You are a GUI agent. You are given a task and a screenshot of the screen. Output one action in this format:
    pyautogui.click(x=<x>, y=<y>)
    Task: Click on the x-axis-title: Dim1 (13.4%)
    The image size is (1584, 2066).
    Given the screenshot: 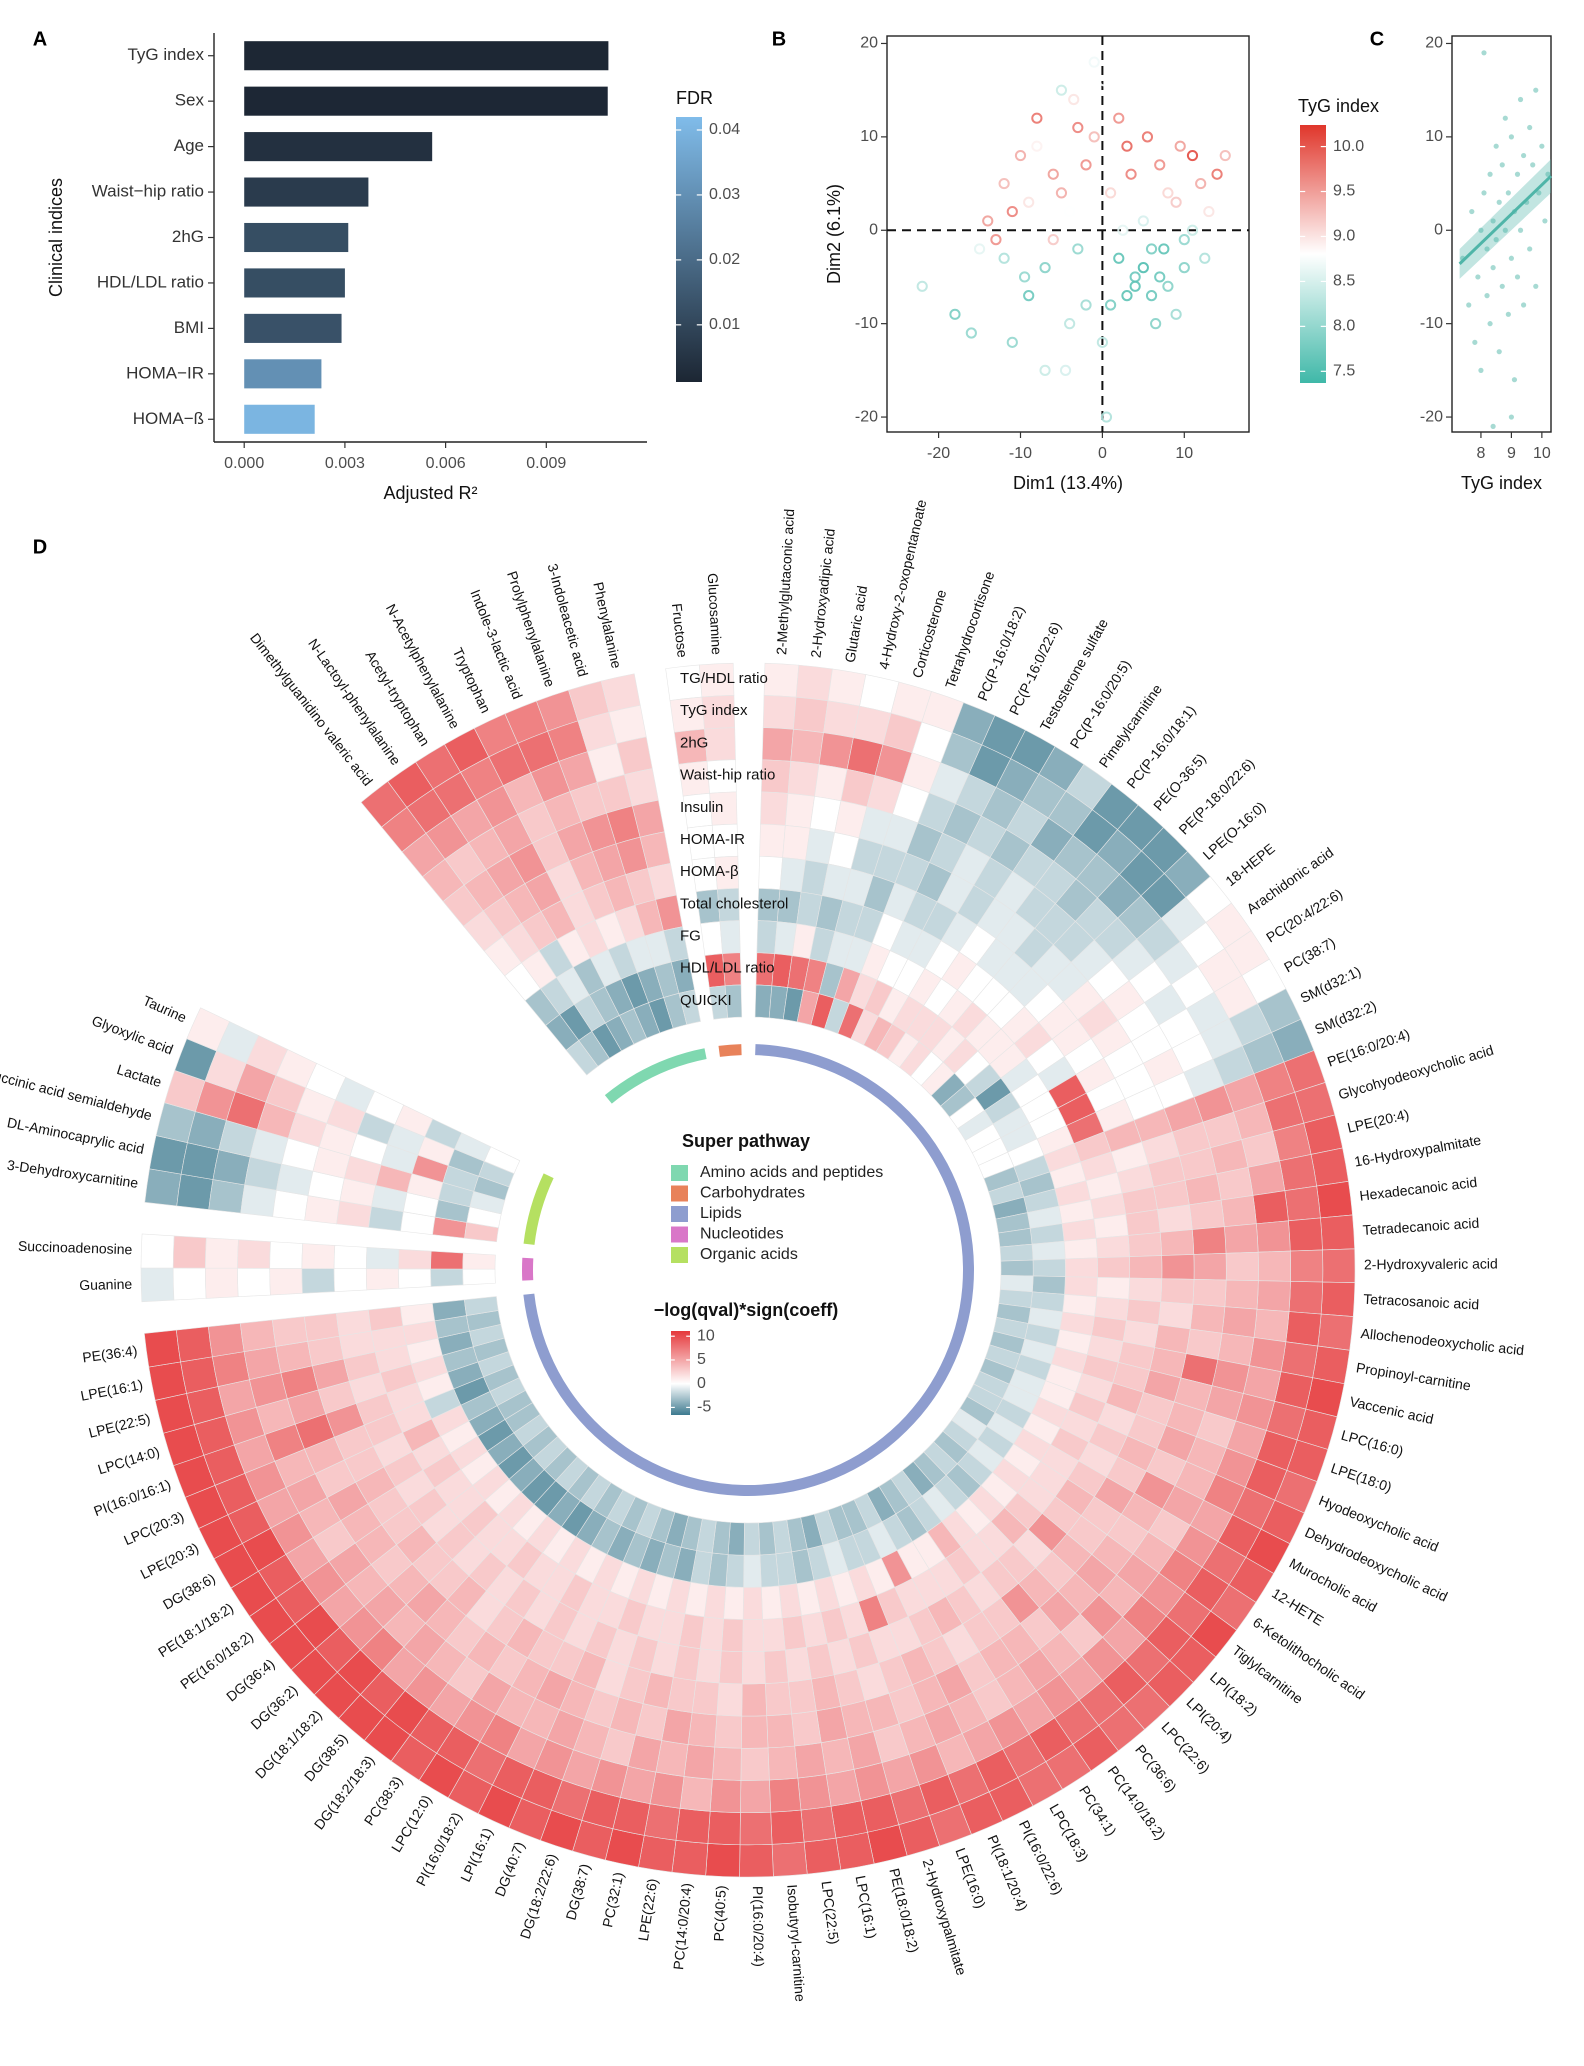 What is the action you would take?
    pyautogui.click(x=1068, y=483)
    